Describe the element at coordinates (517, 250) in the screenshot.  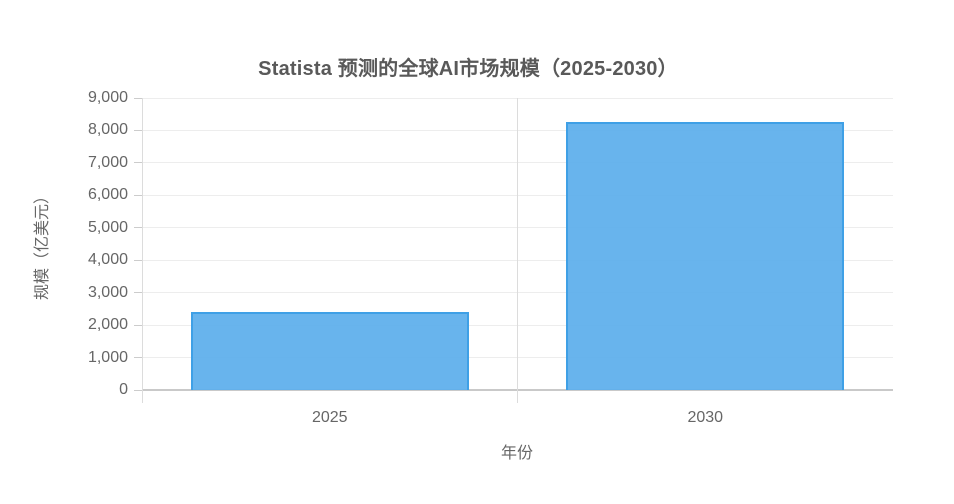
I see `category-divider-line` at that location.